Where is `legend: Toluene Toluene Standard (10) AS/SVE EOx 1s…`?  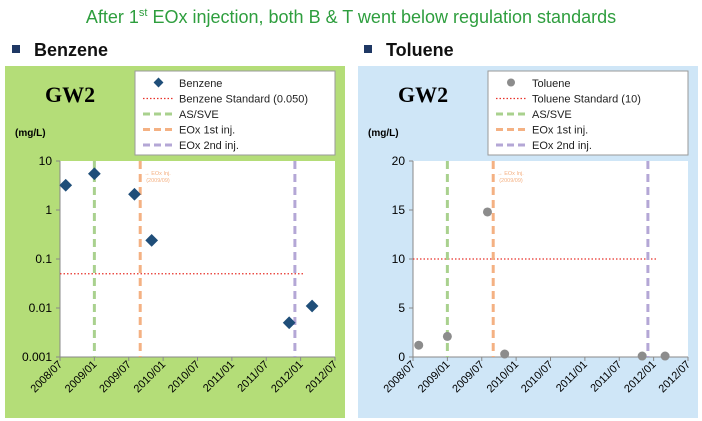 legend: Toluene Toluene Standard (10) AS/SVE EOx 1s… is located at coordinates (588, 113).